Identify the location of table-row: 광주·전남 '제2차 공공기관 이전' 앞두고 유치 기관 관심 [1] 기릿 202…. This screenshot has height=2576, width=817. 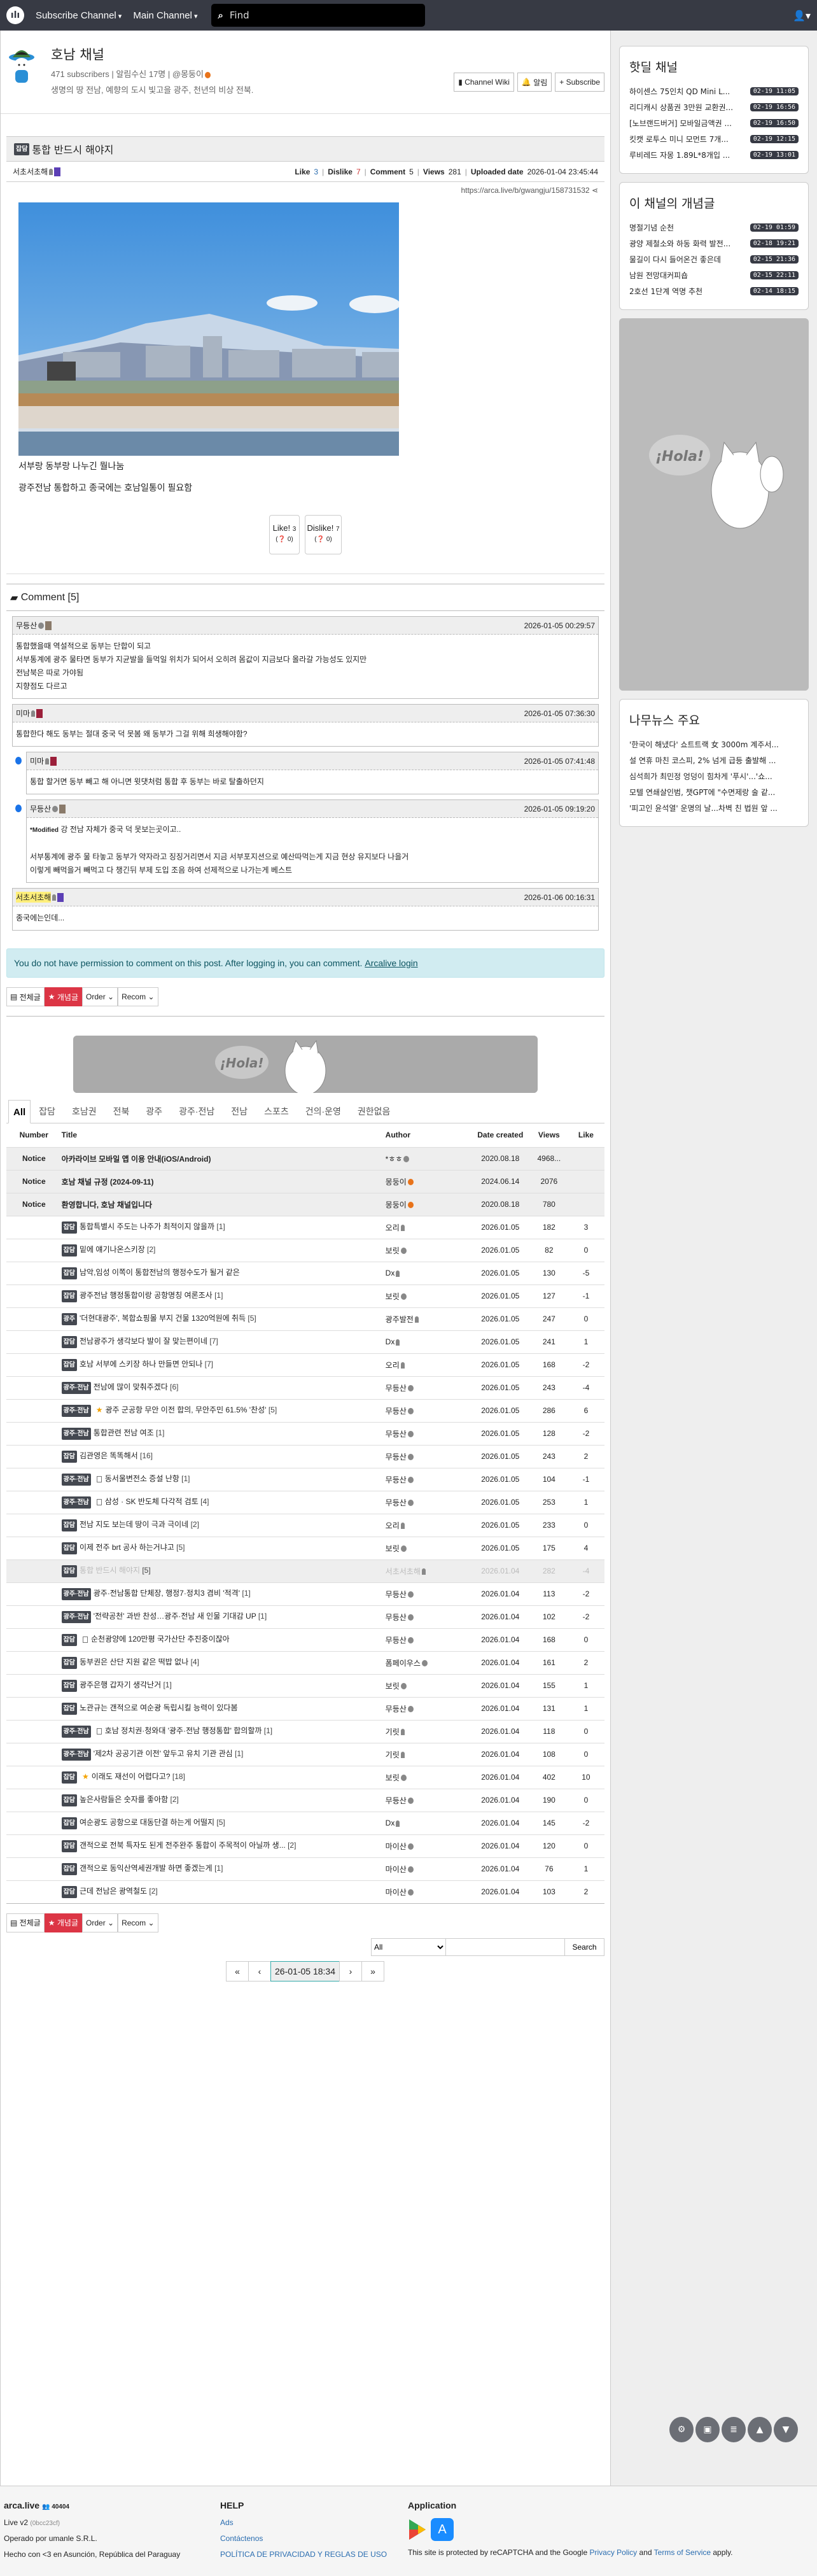
(305, 1754).